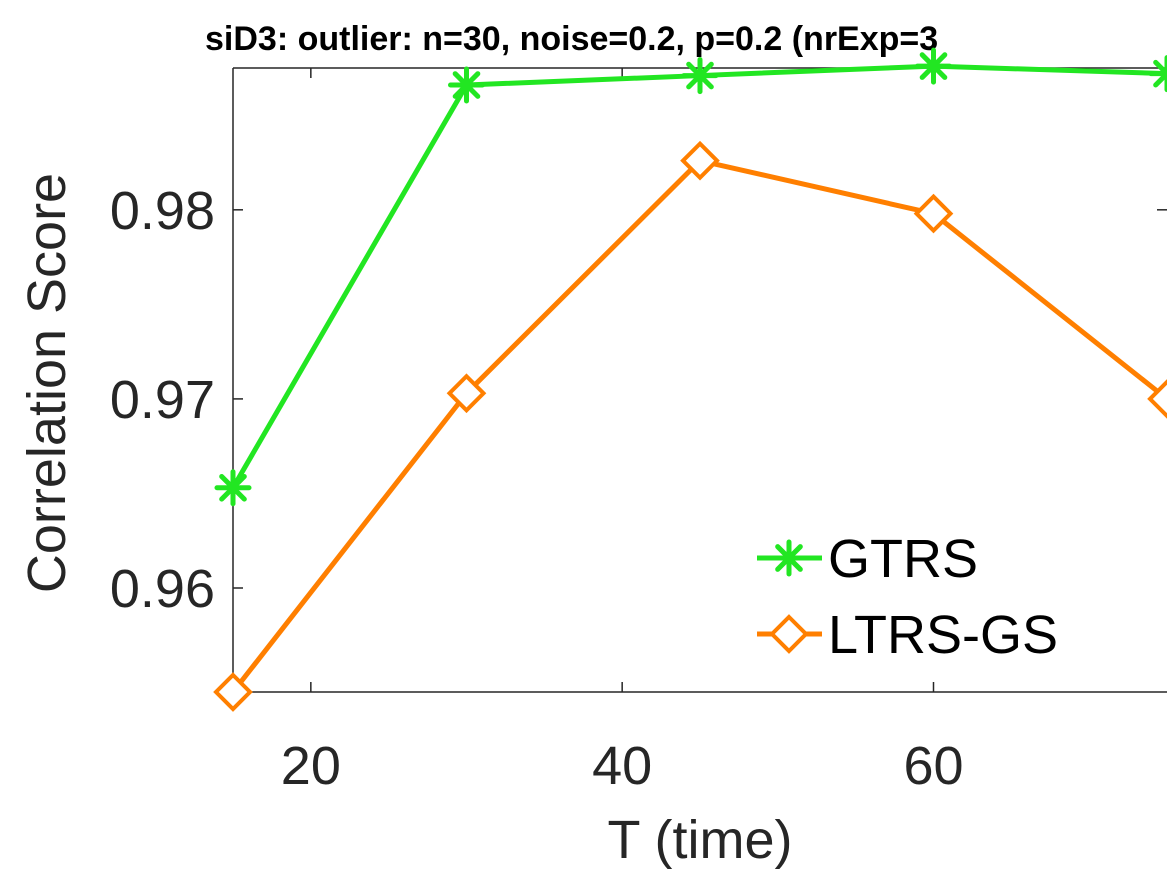 This screenshot has height=875, width=1167. Describe the element at coordinates (903, 559) in the screenshot. I see `legend-label: GTRS` at that location.